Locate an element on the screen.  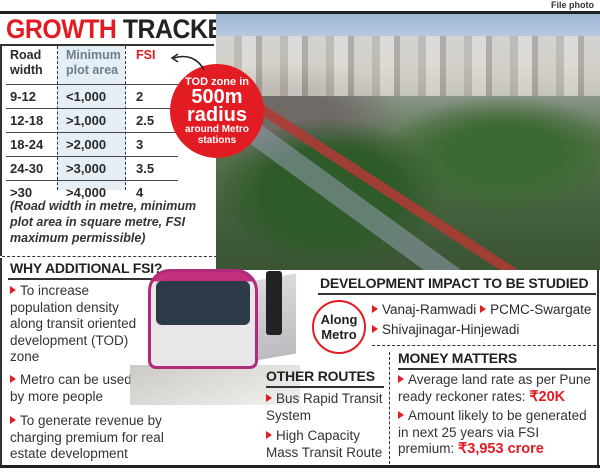
tod-line2: 500m is located at coordinates (217, 97).